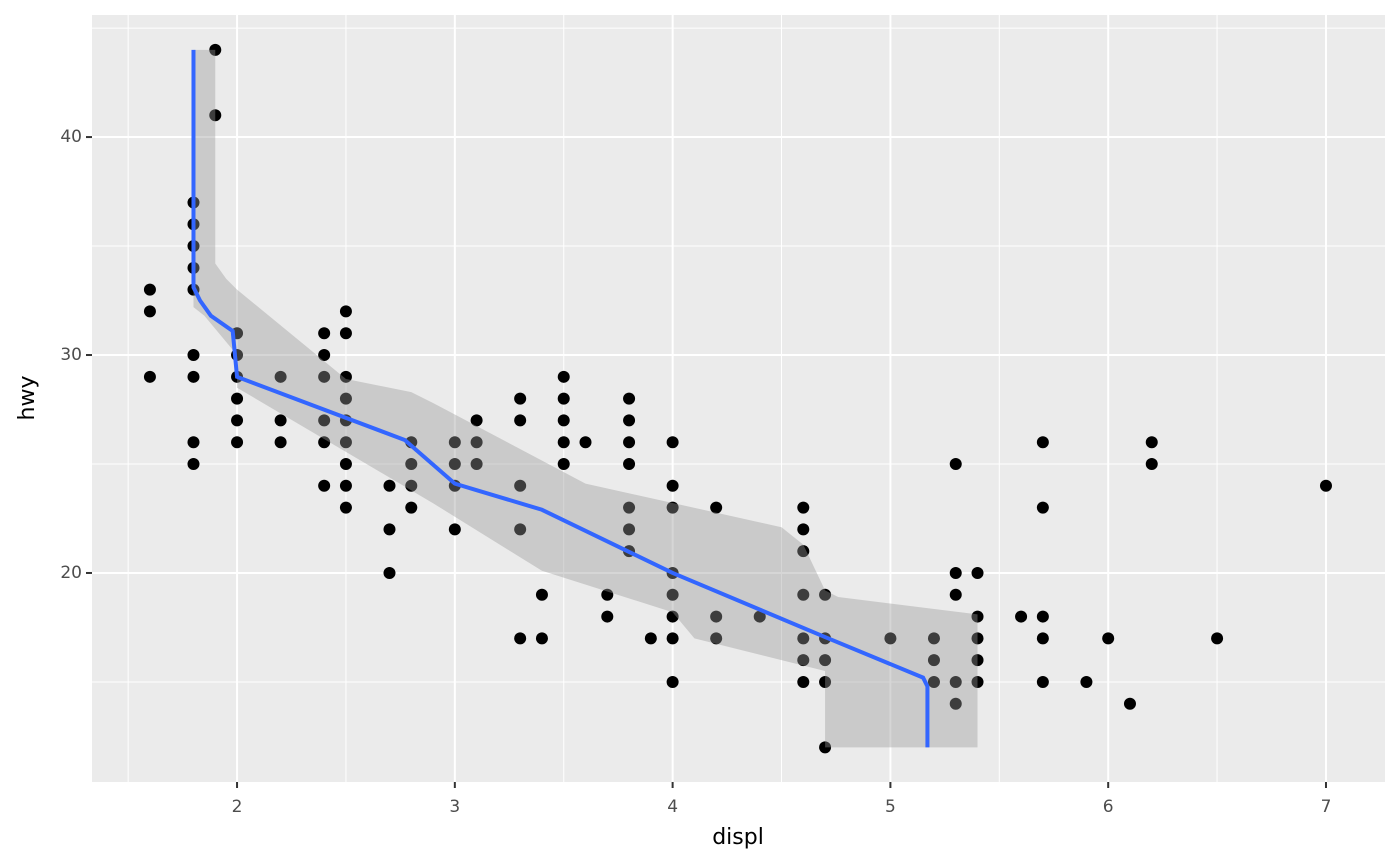  What do you see at coordinates (454, 807) in the screenshot?
I see `x-tick-label: 3` at bounding box center [454, 807].